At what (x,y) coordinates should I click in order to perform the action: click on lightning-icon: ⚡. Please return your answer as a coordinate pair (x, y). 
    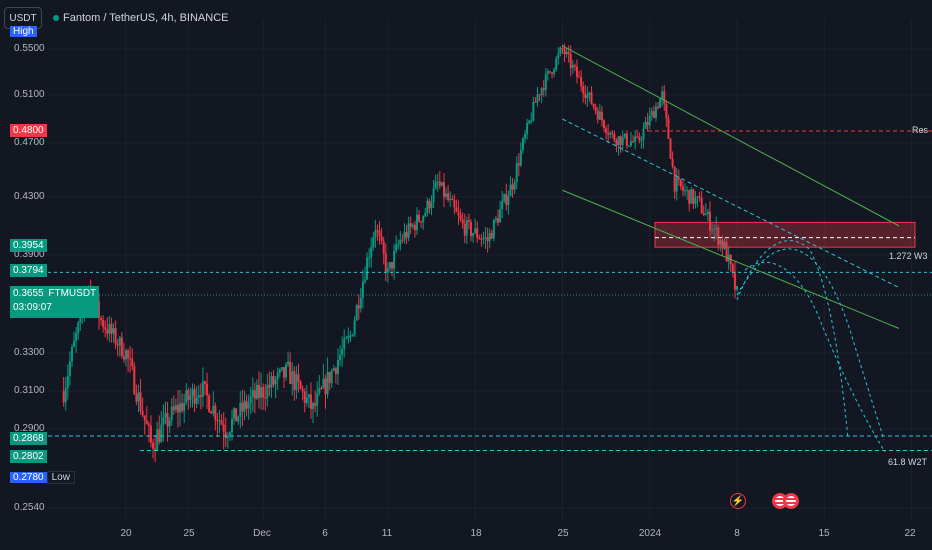
    Looking at the image, I should click on (738, 501).